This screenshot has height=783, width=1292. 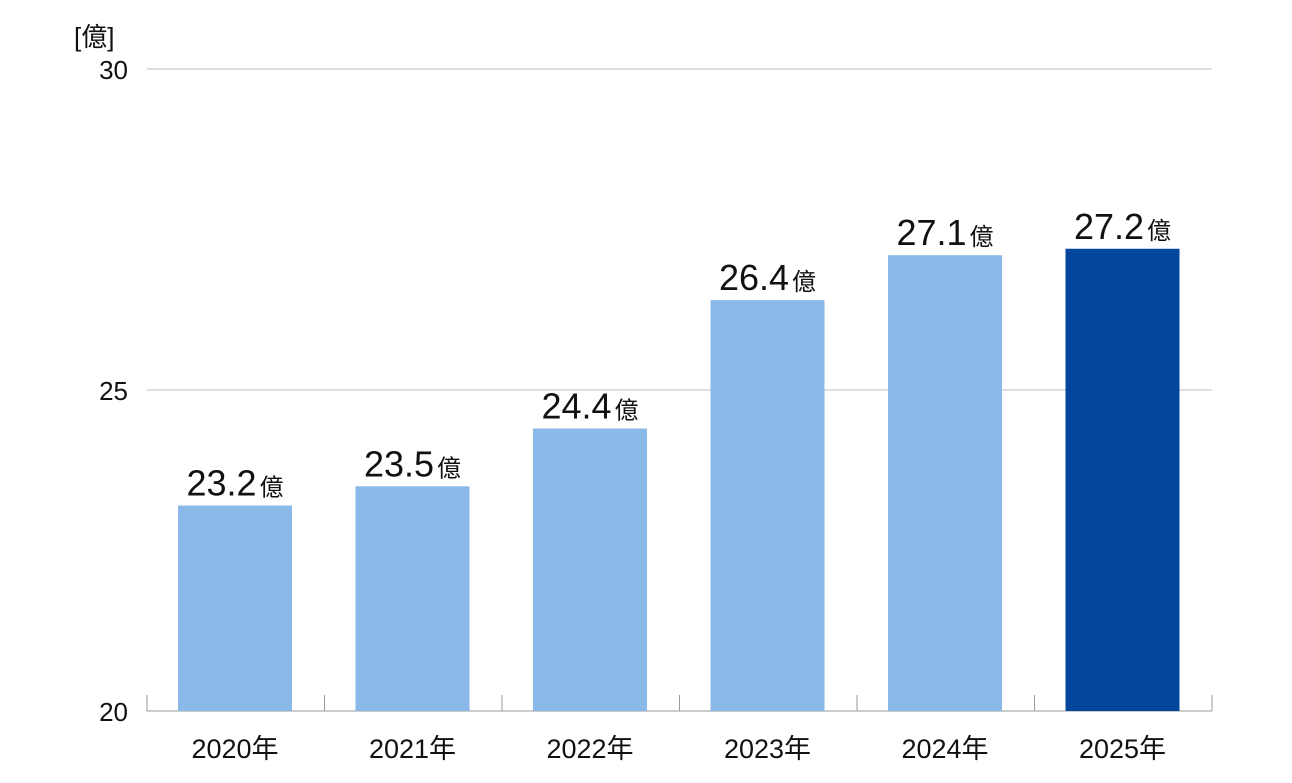 I want to click on axis-layer, so click(x=679, y=703).